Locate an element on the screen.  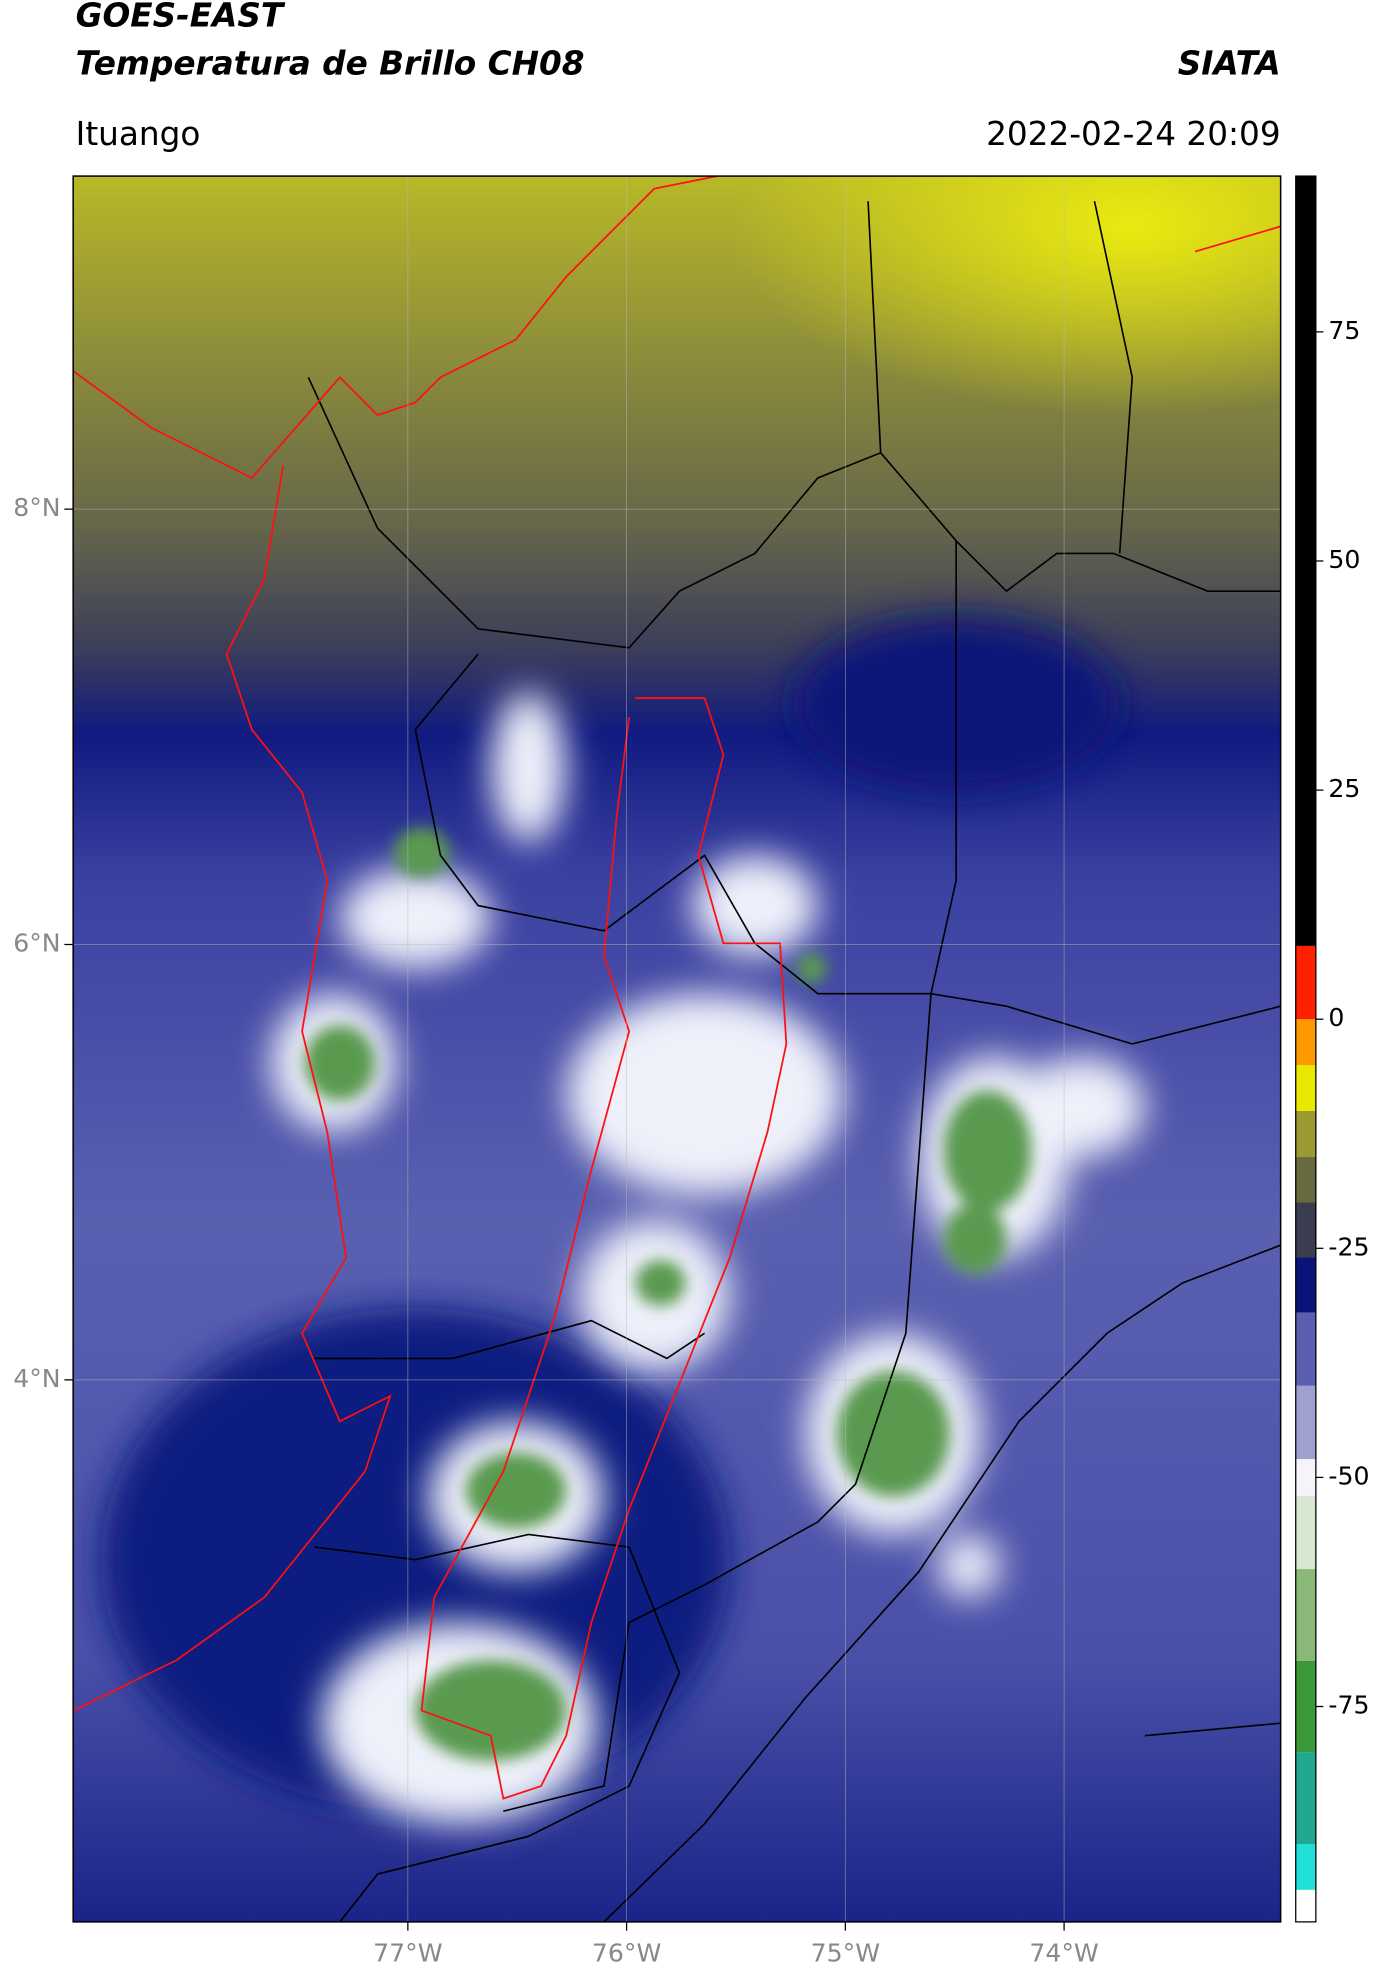
x-tick-label: 76°W is located at coordinates (627, 1953).